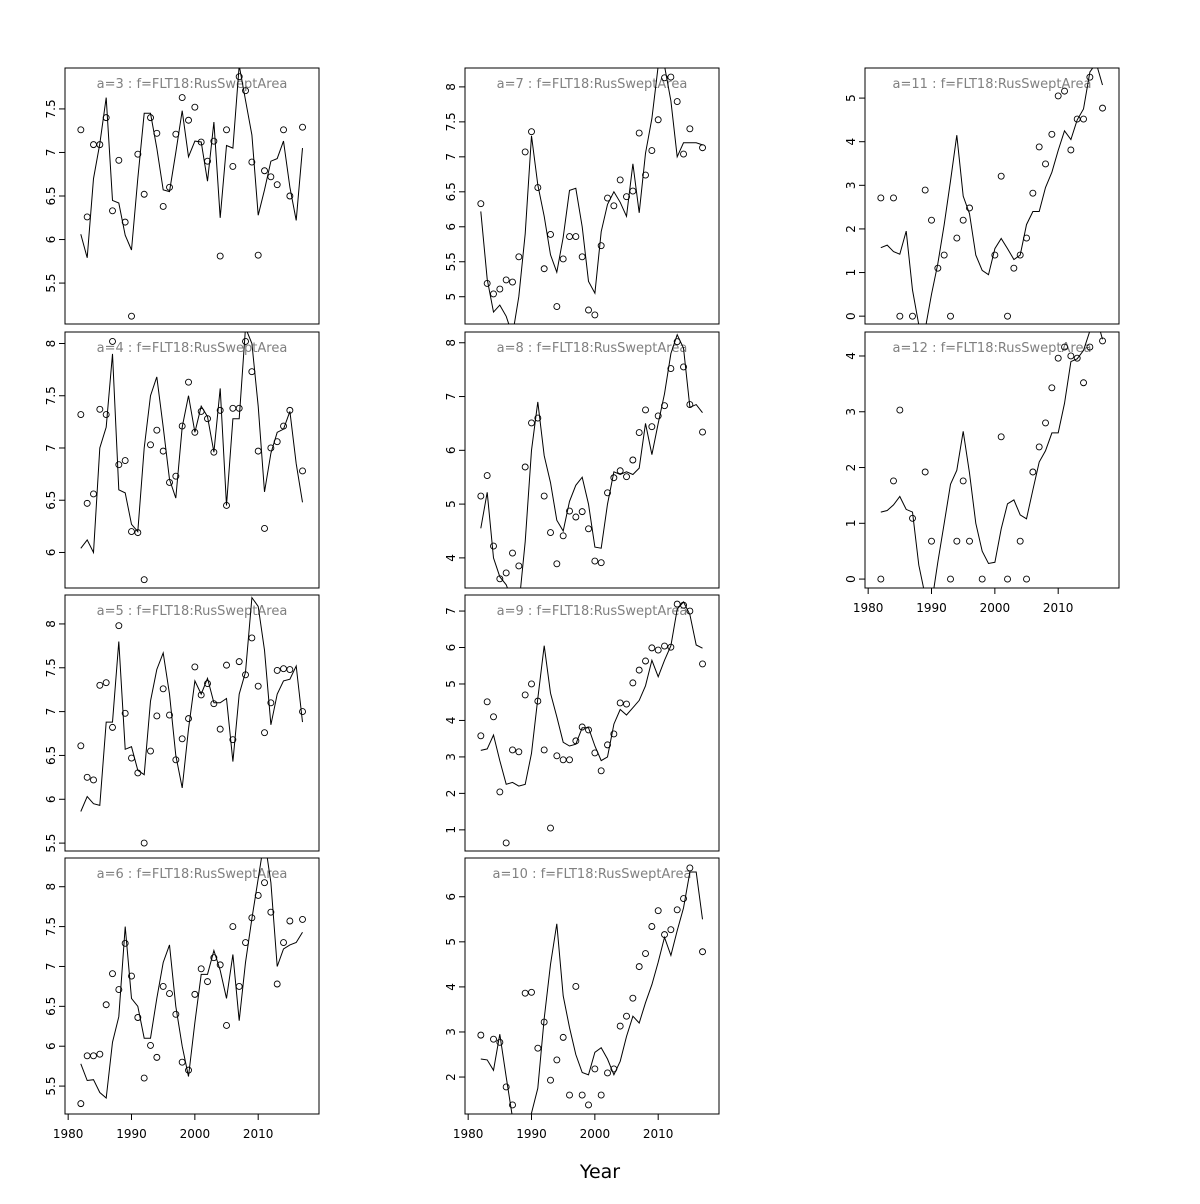  I want to click on panel-title: a=10 : f=FLT18:RusSweptArea, so click(592, 874).